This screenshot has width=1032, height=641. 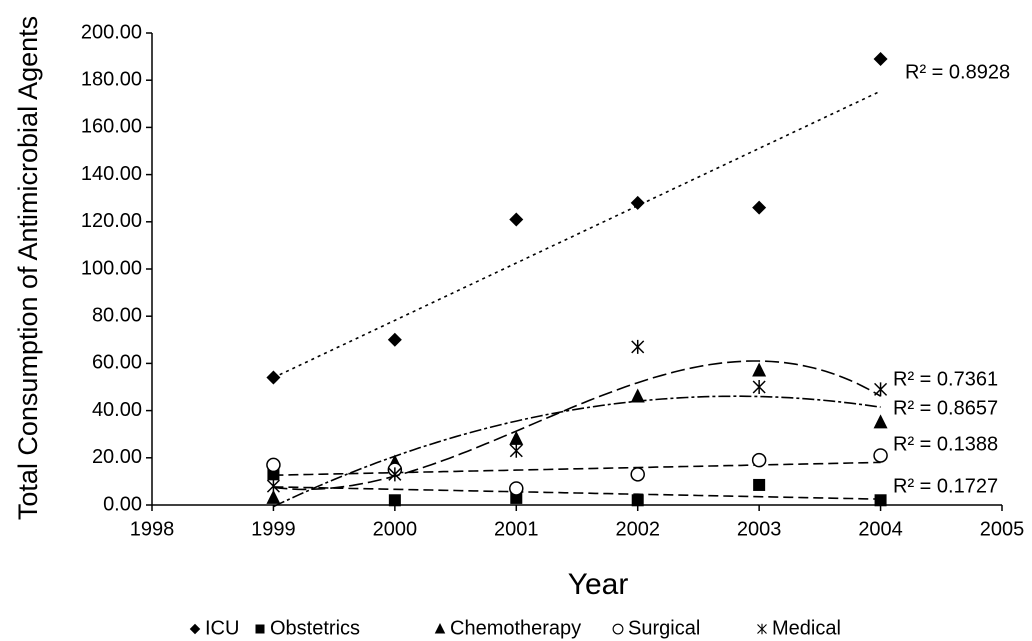 I want to click on x-tick-label: 1998, so click(x=152, y=529).